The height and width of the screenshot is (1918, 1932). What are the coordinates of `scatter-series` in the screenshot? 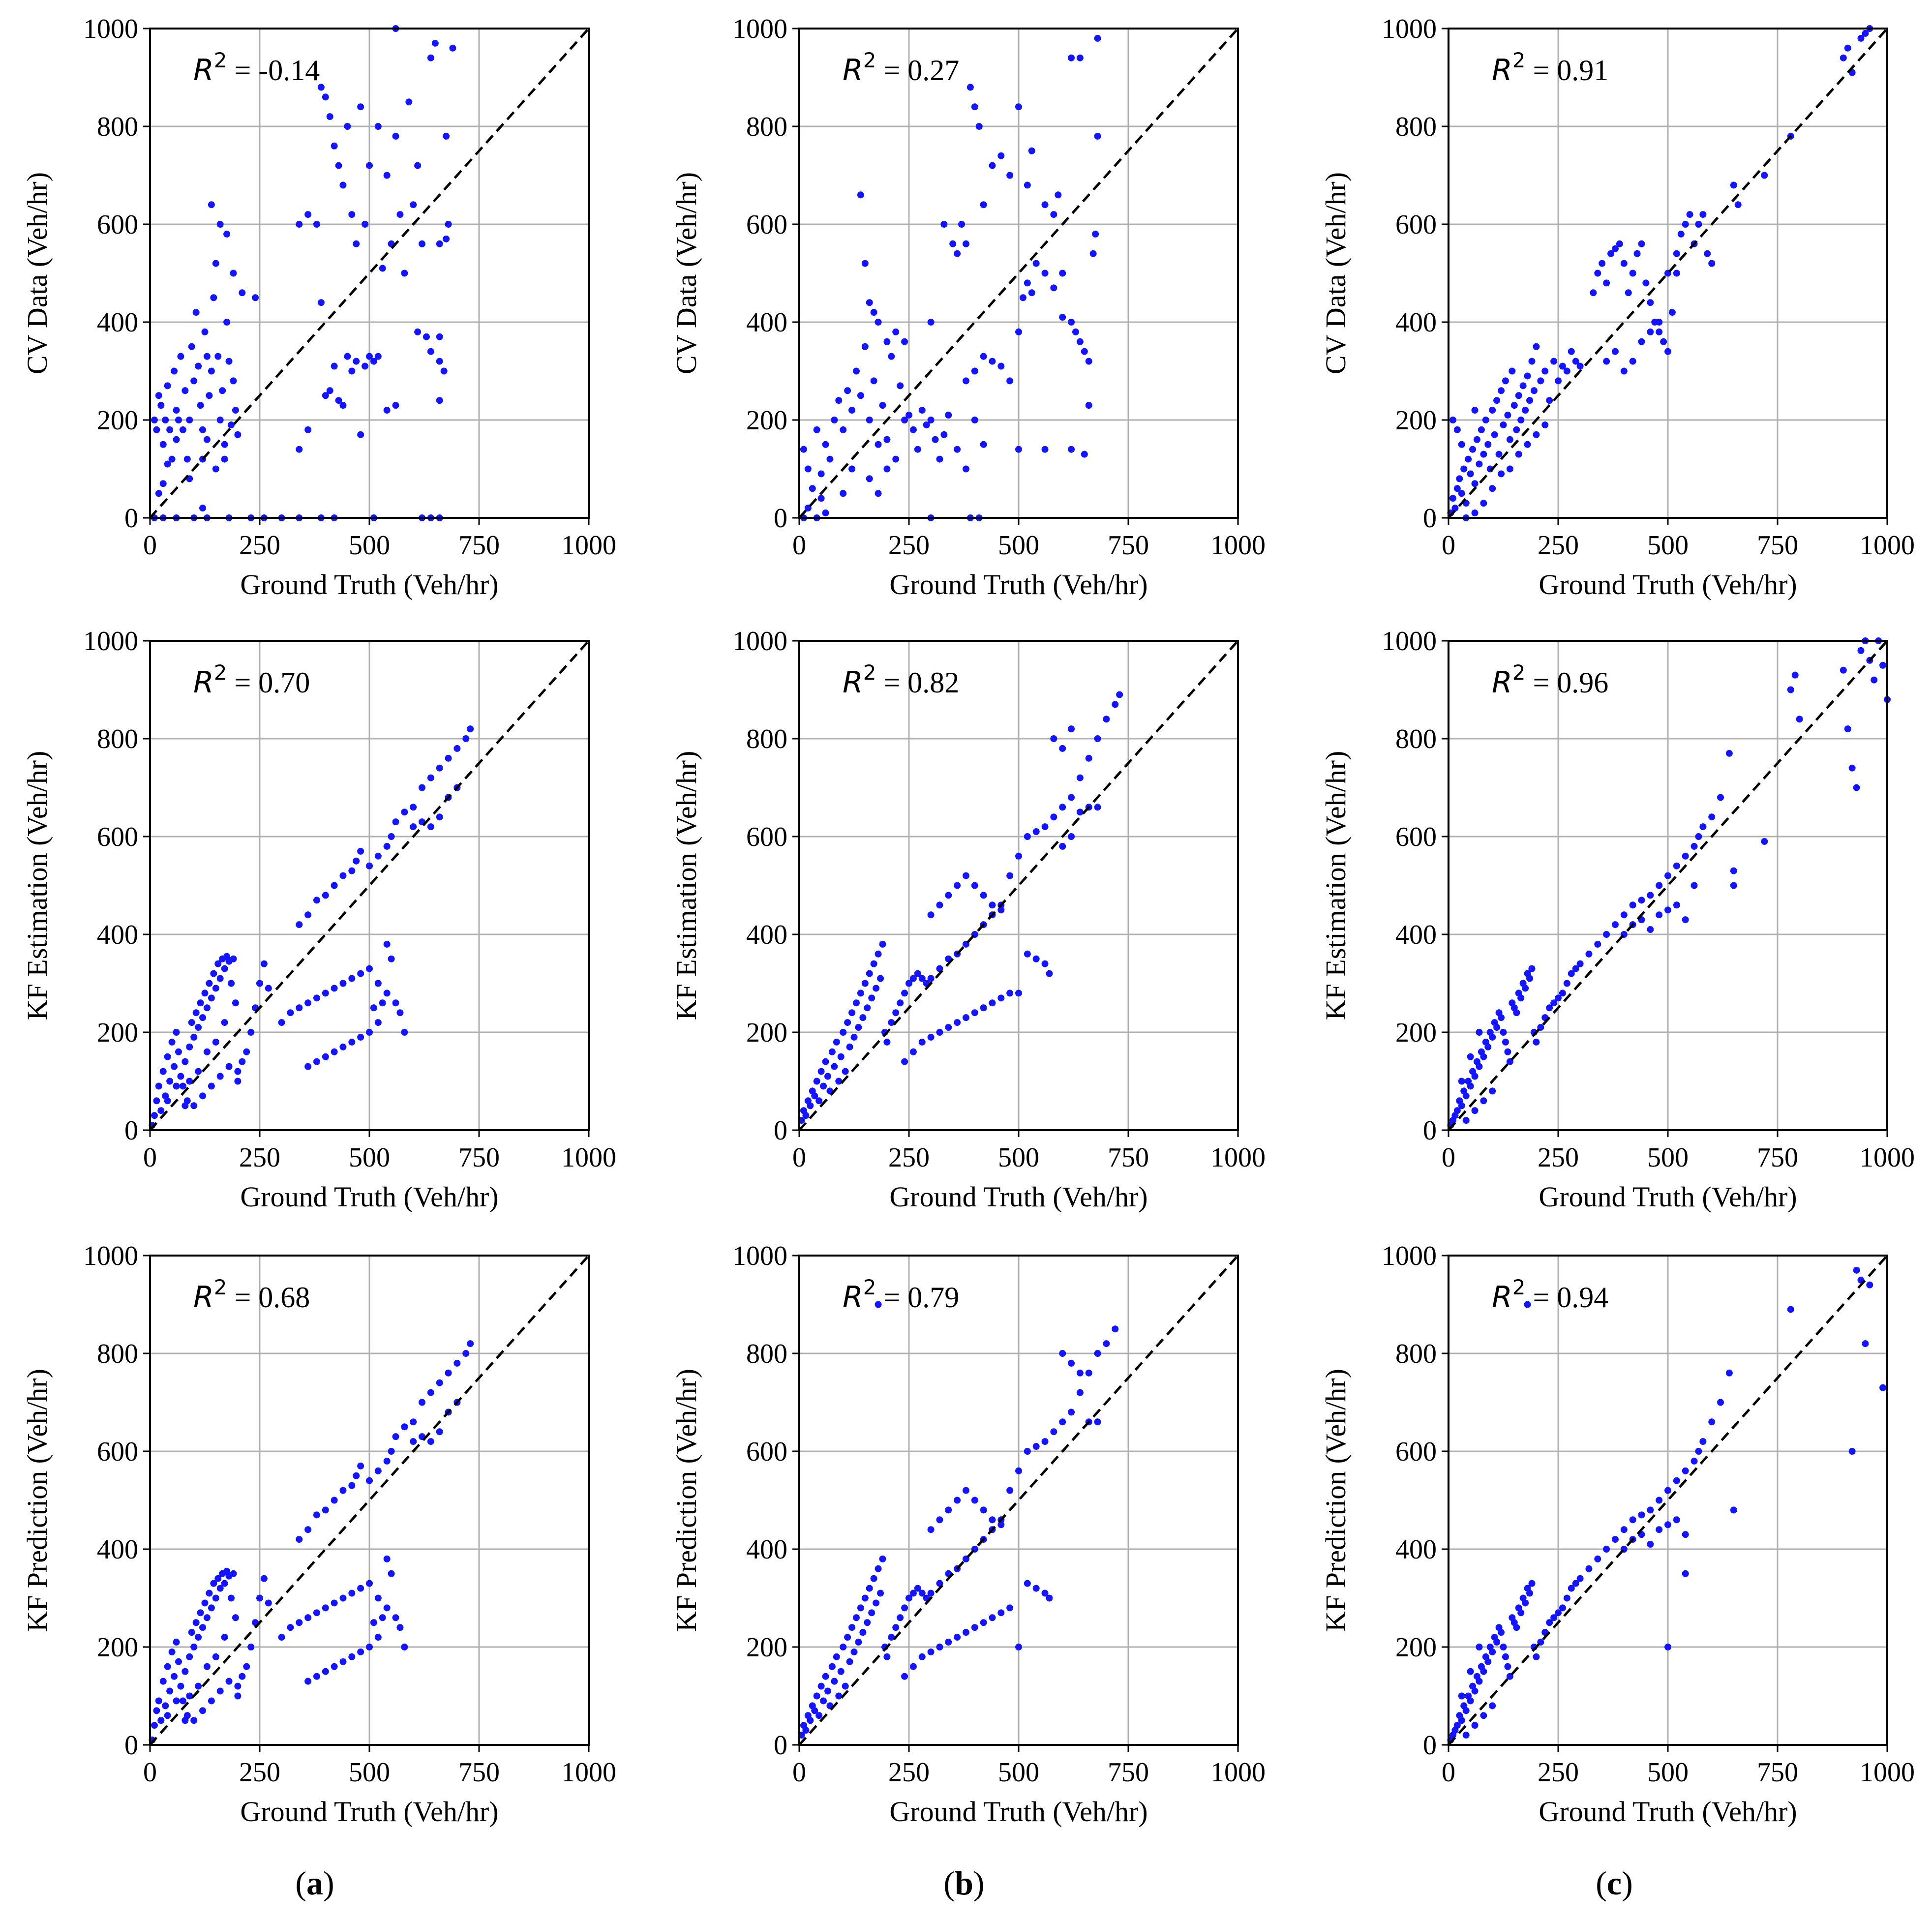 It's located at (1660, 273).